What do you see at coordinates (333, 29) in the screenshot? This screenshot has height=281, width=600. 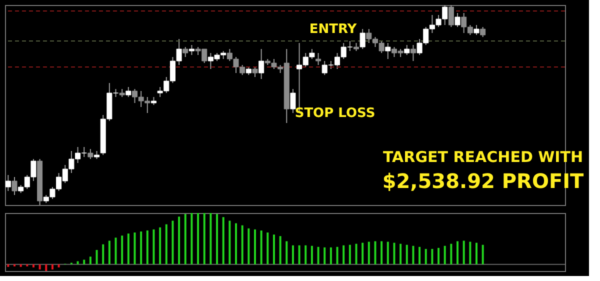 I see `annotation: ENTRY` at bounding box center [333, 29].